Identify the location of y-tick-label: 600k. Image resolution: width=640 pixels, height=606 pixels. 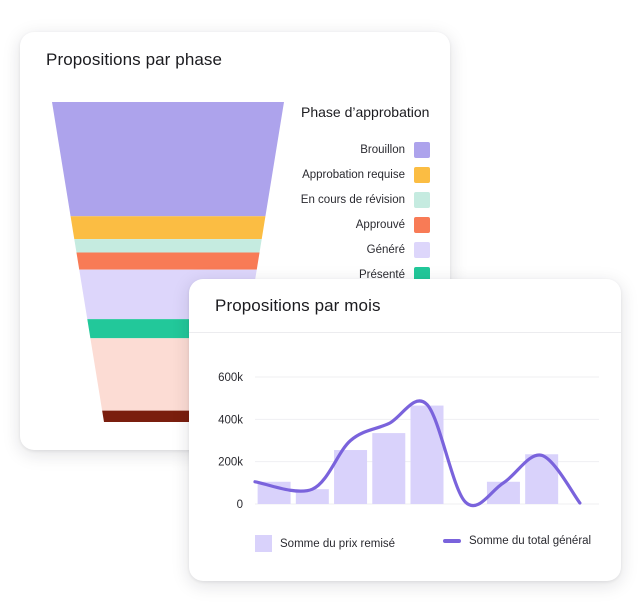
(230, 378).